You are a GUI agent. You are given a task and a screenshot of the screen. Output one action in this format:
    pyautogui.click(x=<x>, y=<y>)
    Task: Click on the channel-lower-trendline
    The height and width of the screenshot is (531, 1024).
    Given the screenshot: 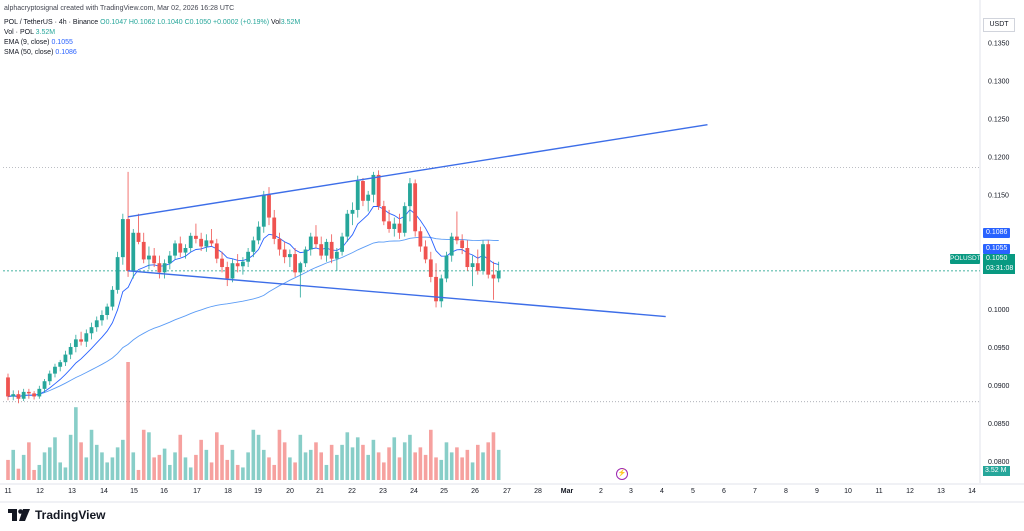 What is the action you would take?
    pyautogui.click(x=397, y=294)
    